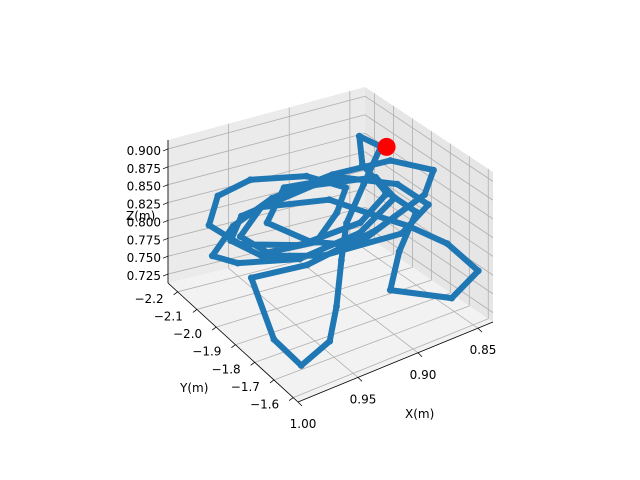  Describe the element at coordinates (144, 205) in the screenshot. I see `z-tick-label: 0.825` at that location.